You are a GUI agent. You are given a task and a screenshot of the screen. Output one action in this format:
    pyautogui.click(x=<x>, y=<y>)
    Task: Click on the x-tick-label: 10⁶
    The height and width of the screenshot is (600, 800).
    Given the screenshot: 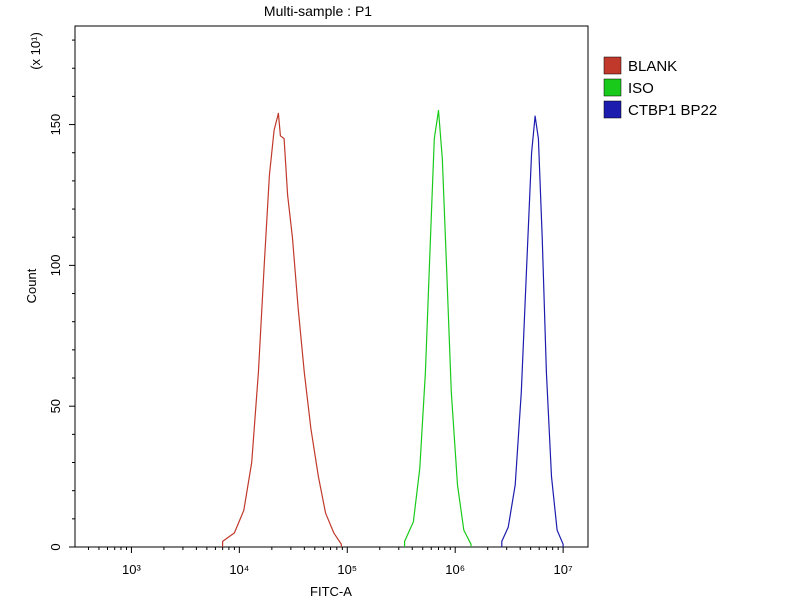 What is the action you would take?
    pyautogui.click(x=455, y=569)
    